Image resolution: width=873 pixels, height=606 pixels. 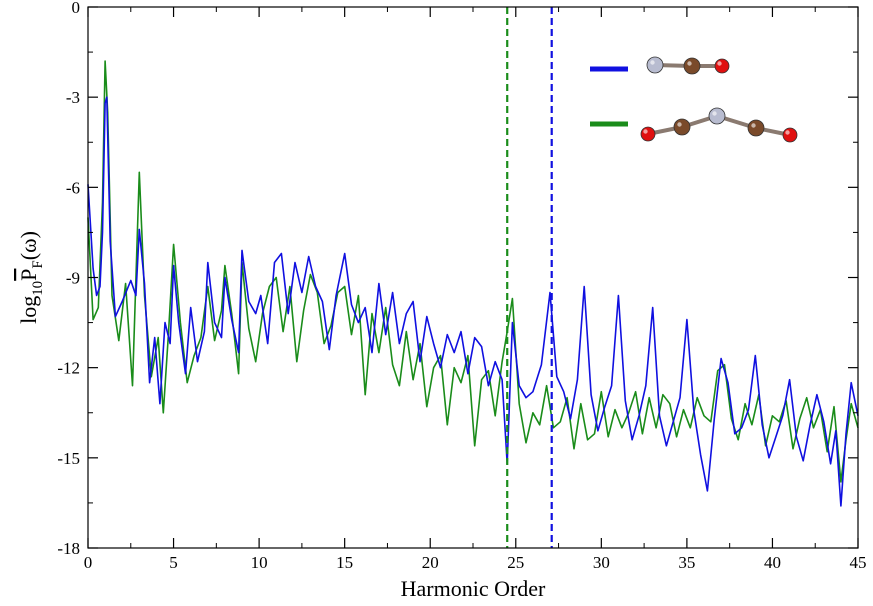 I want to click on y-axis-title-suffix: (ω), so click(x=28, y=245).